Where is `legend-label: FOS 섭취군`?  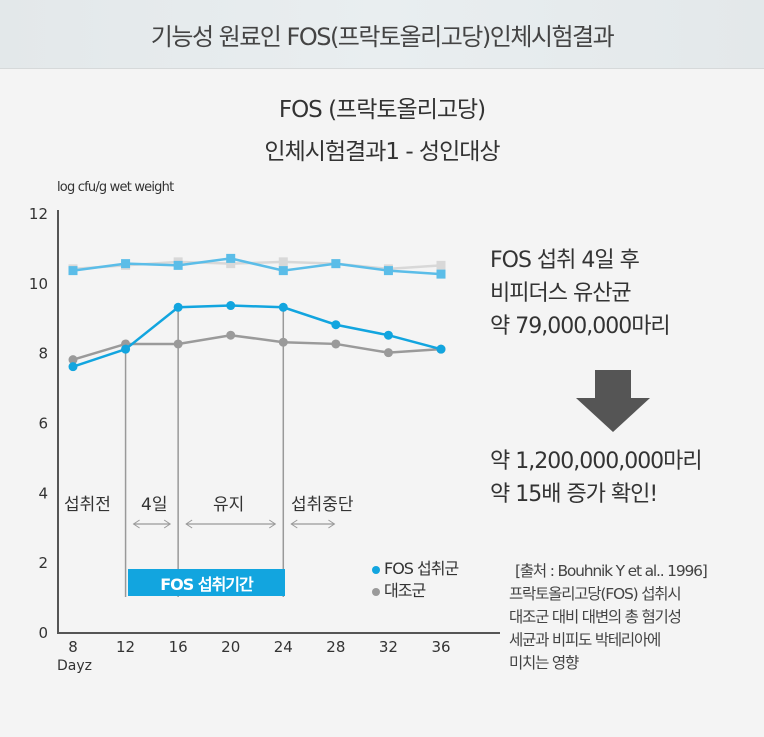 legend-label: FOS 섭취군 is located at coordinates (421, 568).